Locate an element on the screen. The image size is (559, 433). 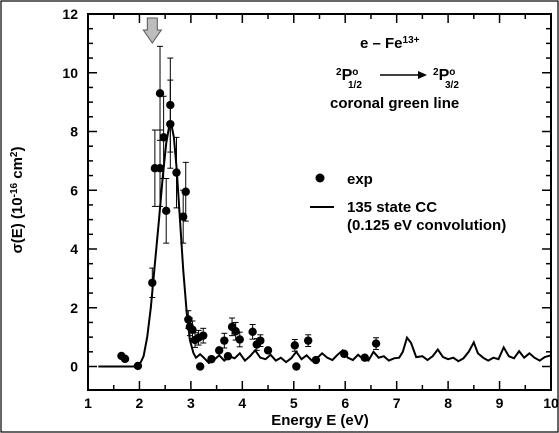
annotation-transition-to: 2Po is located at coordinates (444, 76).